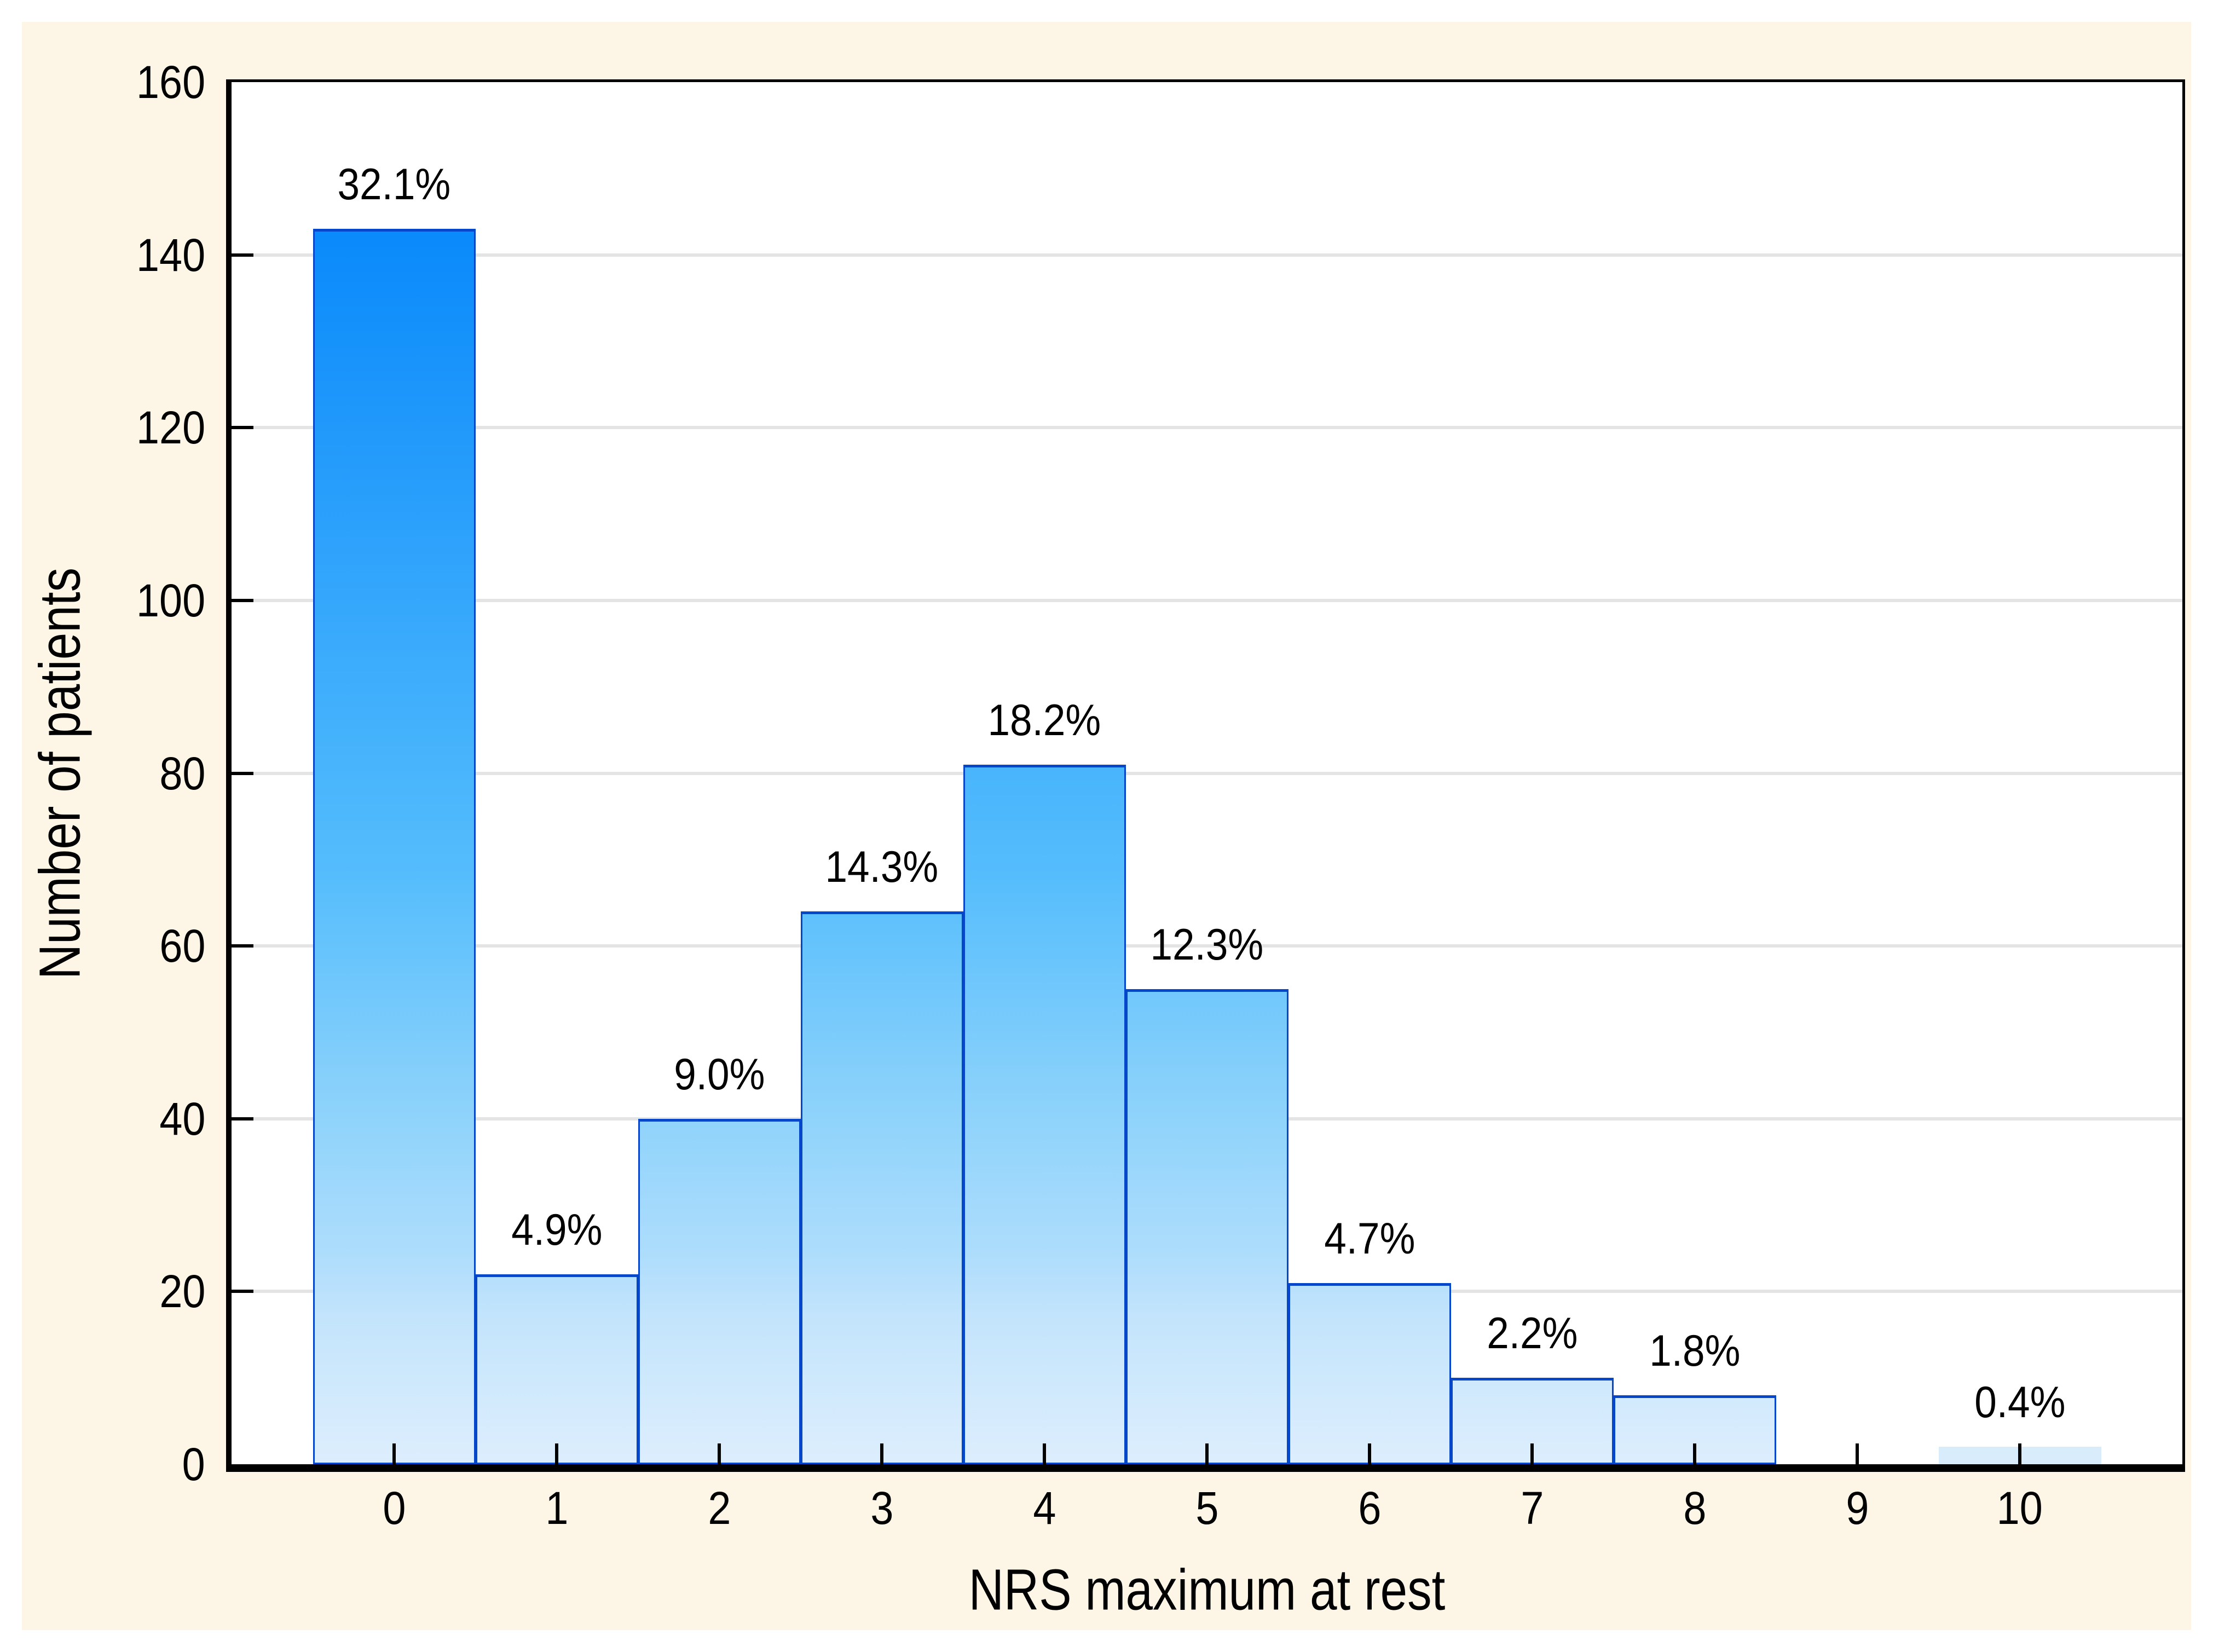 This screenshot has height=1652, width=2213. What do you see at coordinates (229, 775) in the screenshot?
I see `y-axis-line` at bounding box center [229, 775].